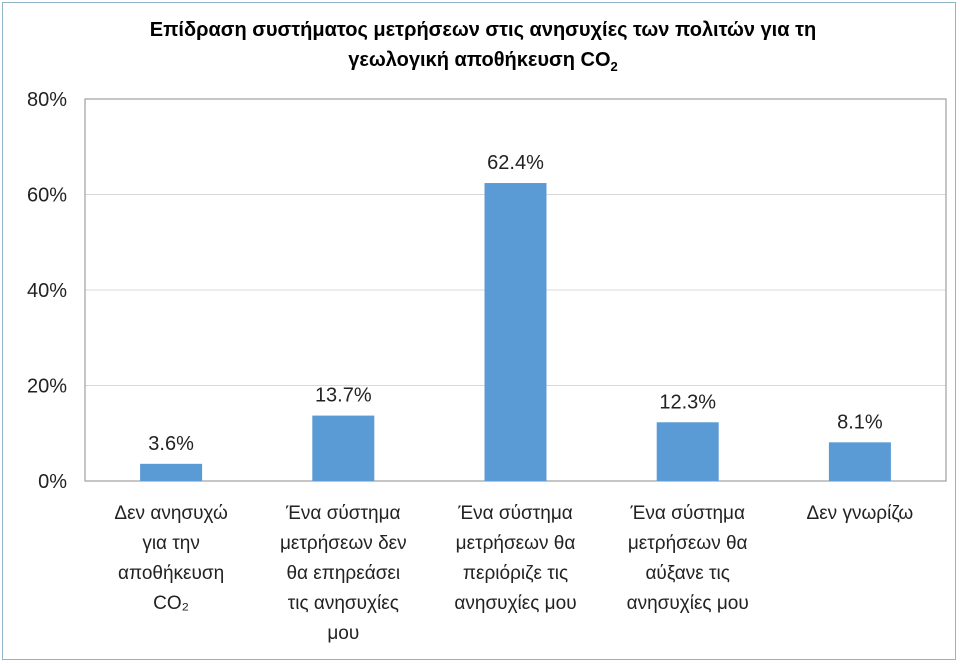 This screenshot has height=664, width=960. I want to click on data-label: 3.6%, so click(171, 444).